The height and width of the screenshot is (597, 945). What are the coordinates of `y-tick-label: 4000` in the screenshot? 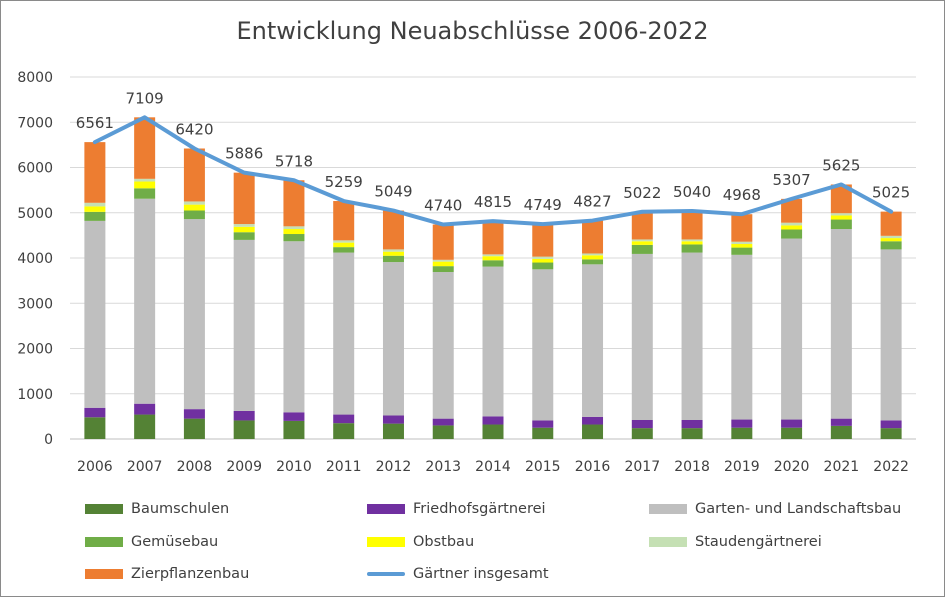 It's located at (35, 259).